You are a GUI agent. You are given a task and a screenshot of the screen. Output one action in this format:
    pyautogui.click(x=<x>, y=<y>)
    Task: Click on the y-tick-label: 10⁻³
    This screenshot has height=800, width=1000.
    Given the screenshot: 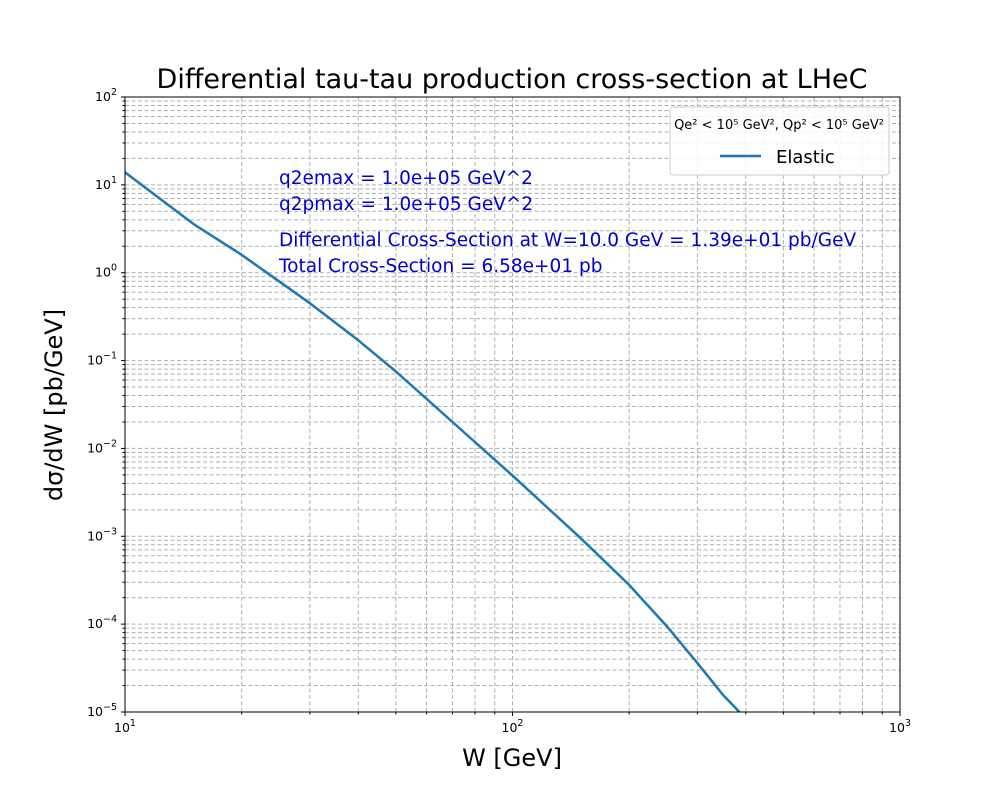 What is the action you would take?
    pyautogui.click(x=102, y=534)
    